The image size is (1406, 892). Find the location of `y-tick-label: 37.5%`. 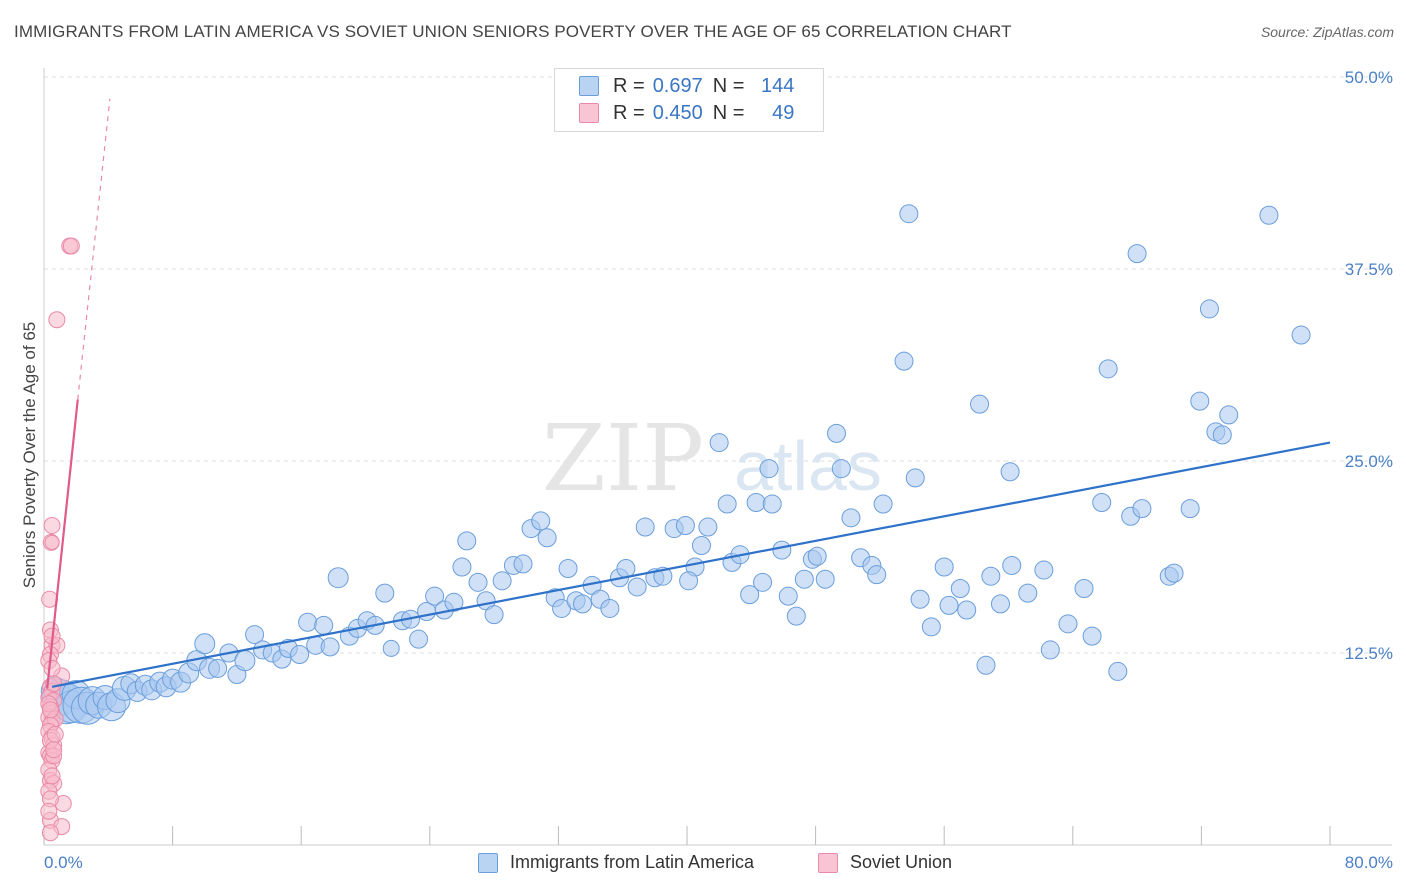

y-tick-label: 37.5% is located at coordinates (1369, 269).